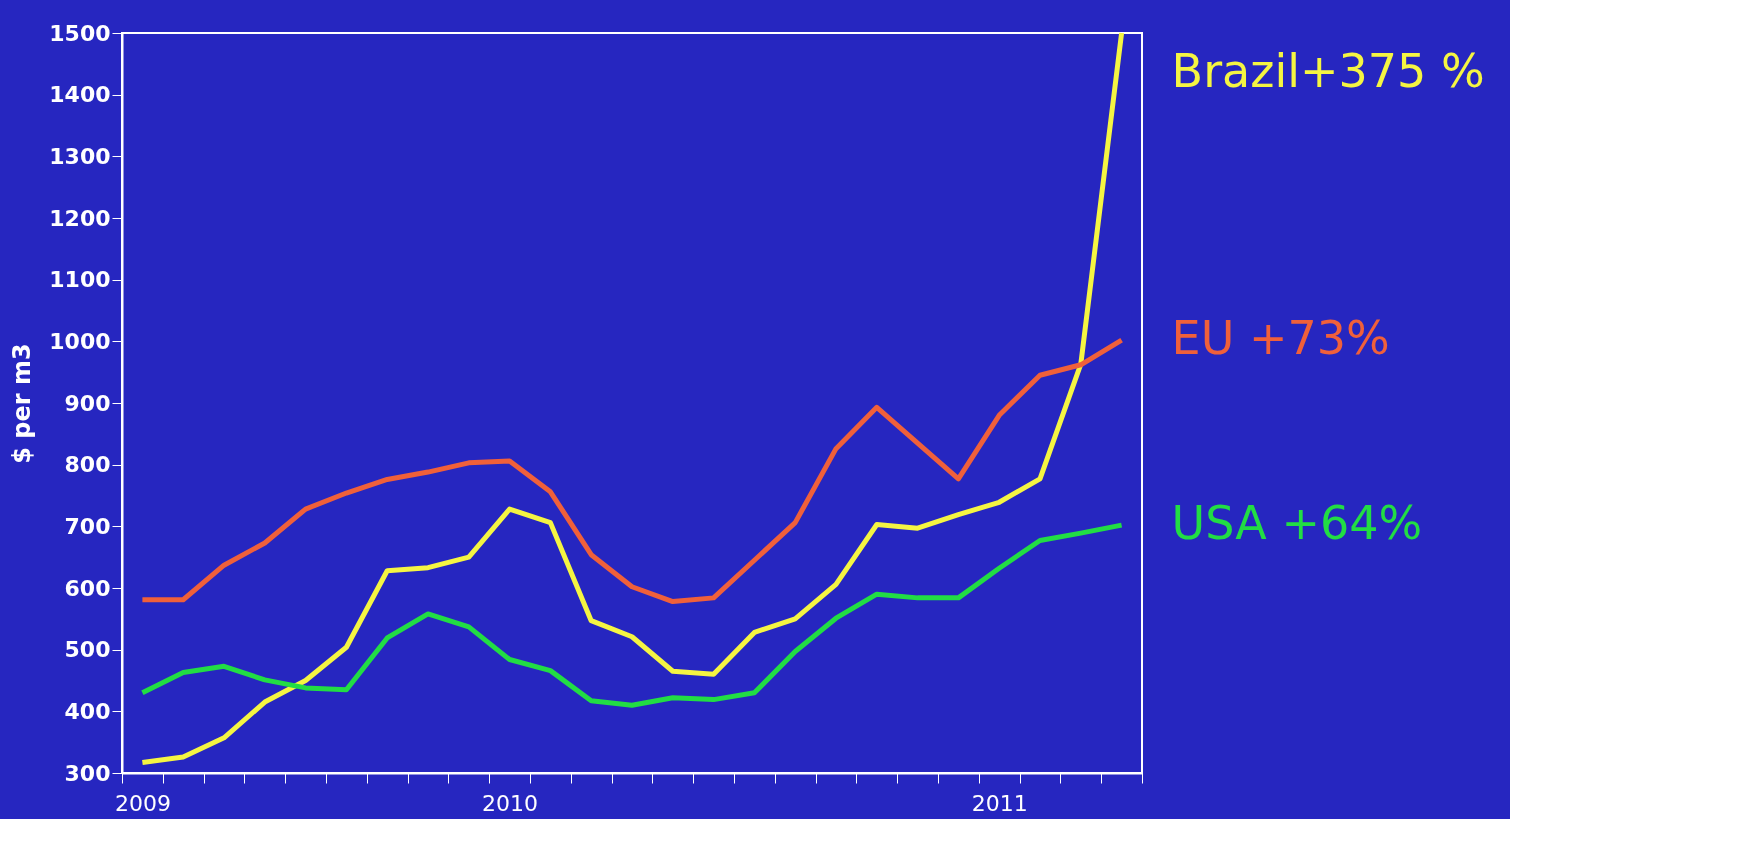 The image size is (1737, 860). I want to click on y-tick-label: 300, so click(87, 773).